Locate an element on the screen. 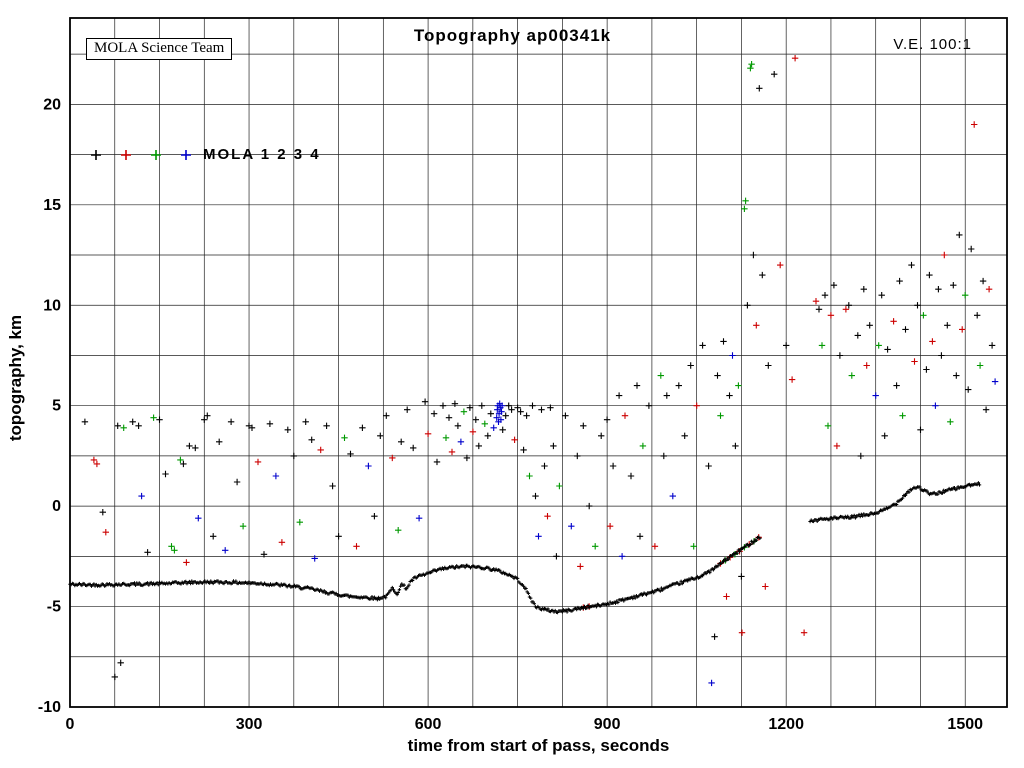 This screenshot has height=768, width=1024. x-tick-label: 0 is located at coordinates (70, 724).